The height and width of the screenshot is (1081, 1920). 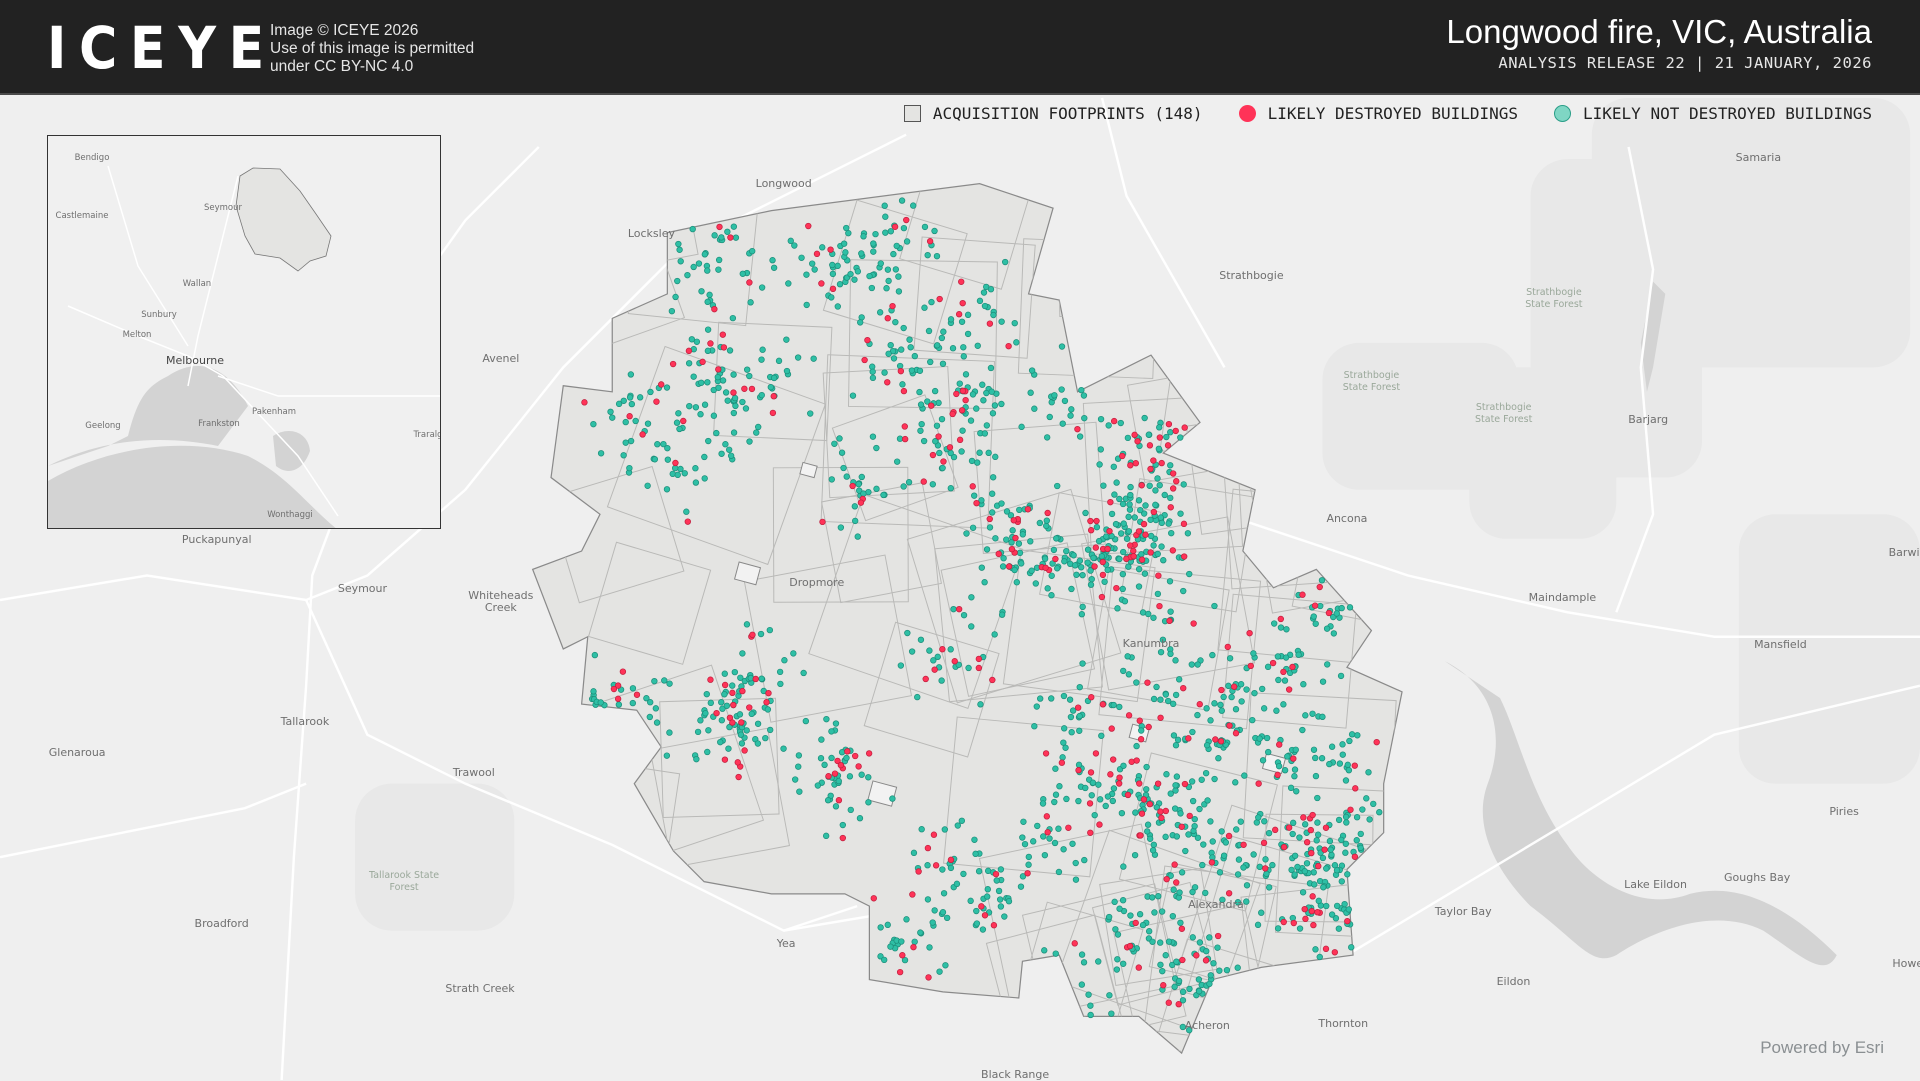 What do you see at coordinates (195, 360) in the screenshot?
I see `inset-place-label: Melbourne` at bounding box center [195, 360].